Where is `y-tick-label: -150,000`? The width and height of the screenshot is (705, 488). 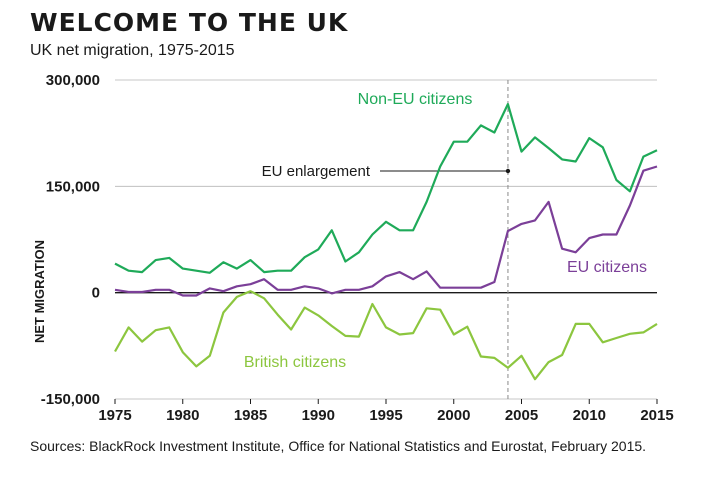 y-tick-label: -150,000 is located at coordinates (70, 399).